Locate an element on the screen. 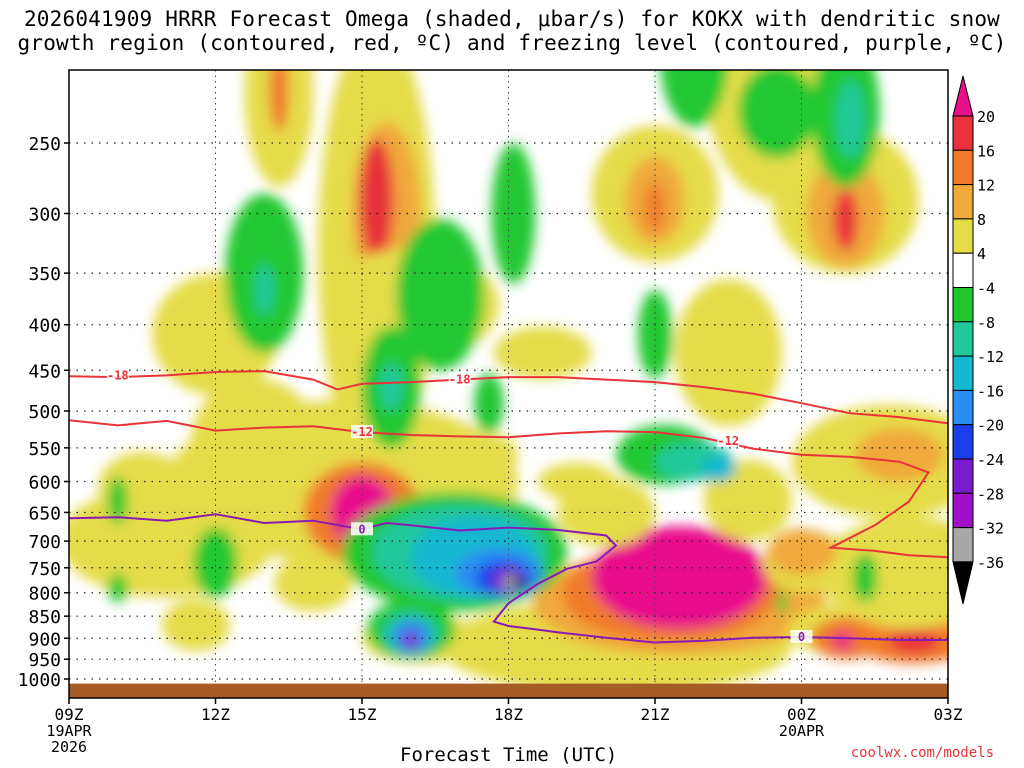  x-axis-title: Forecast Time (UTC) is located at coordinates (509, 755).